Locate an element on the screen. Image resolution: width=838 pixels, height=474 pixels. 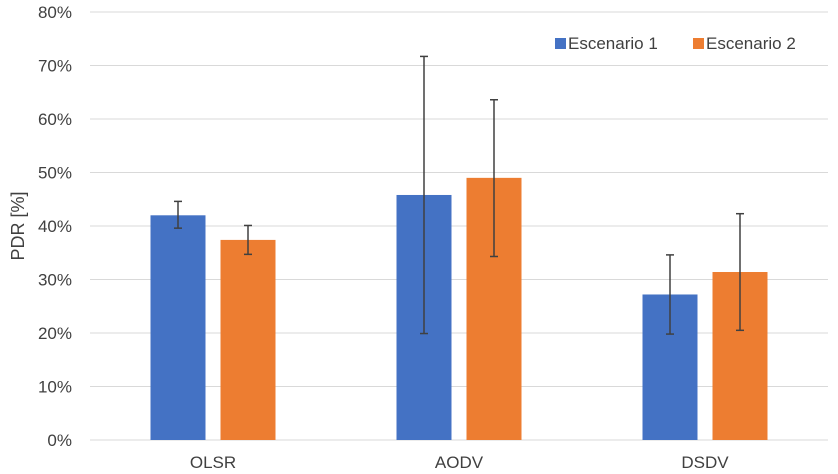
y-axis-tick-labels: 0% 10% 20% 30% 40% 50% 60% 70% 80% is located at coordinates (55, 226).